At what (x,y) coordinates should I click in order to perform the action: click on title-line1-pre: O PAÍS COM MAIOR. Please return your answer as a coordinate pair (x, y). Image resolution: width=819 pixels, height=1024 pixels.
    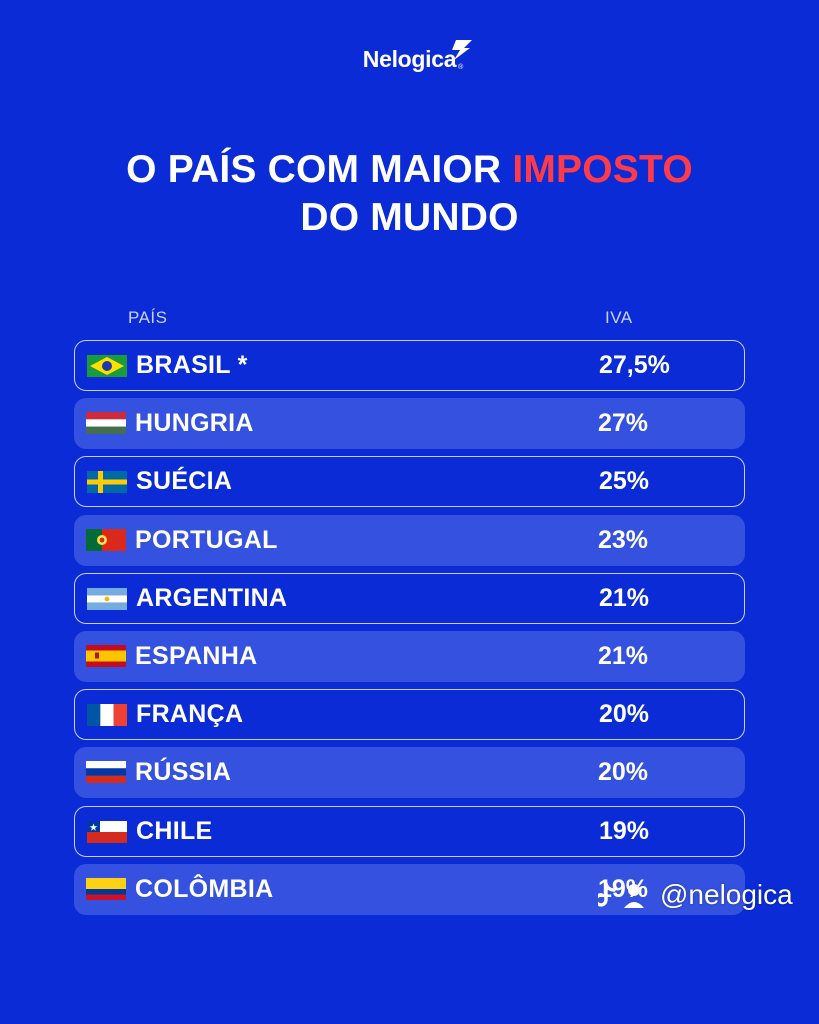
    Looking at the image, I should click on (319, 169).